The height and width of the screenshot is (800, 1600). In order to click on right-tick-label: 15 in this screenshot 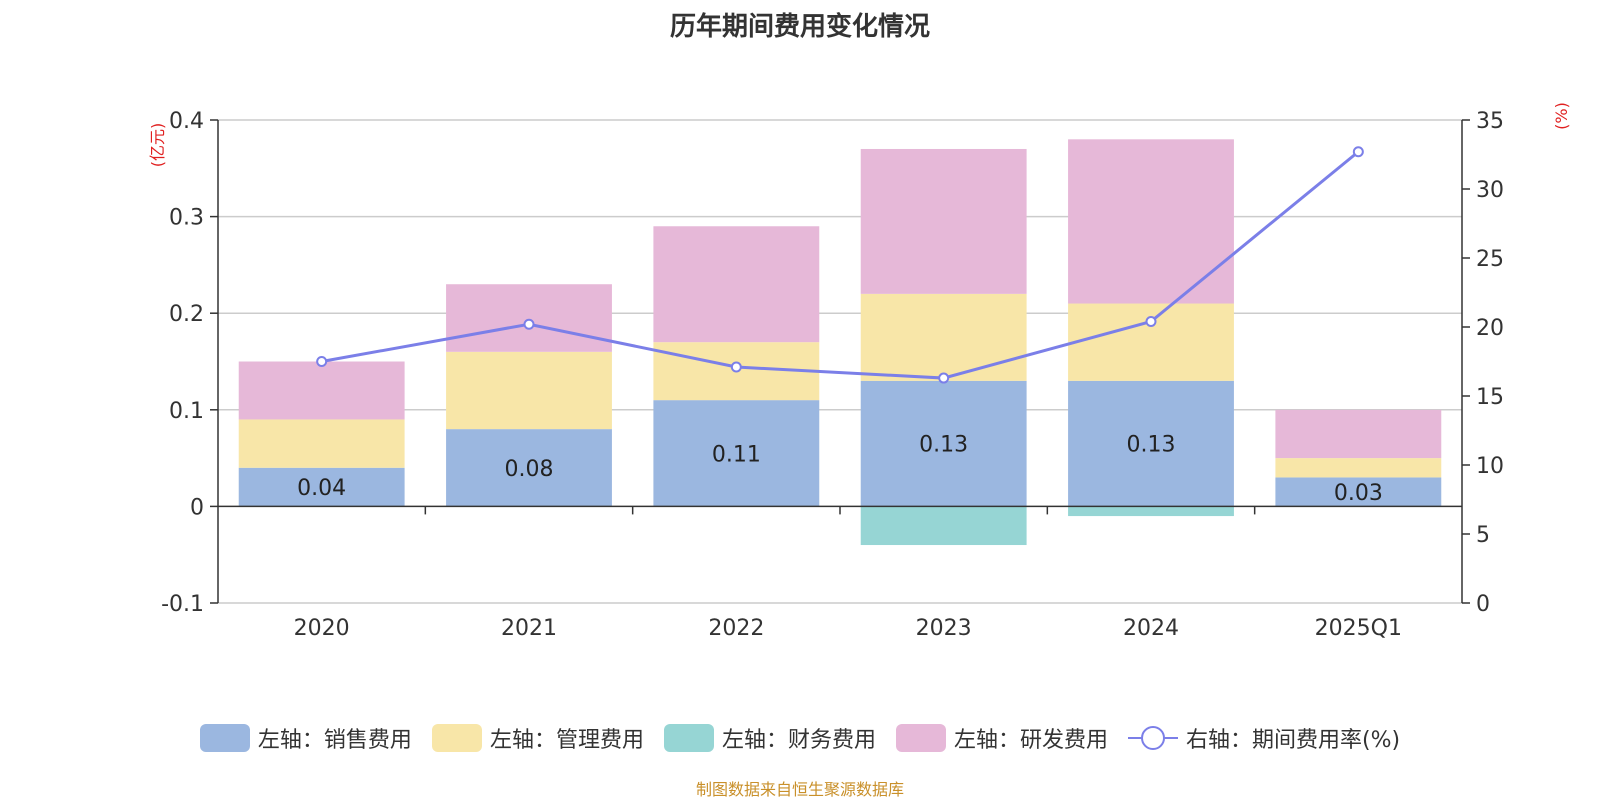, I will do `click(1490, 397)`.